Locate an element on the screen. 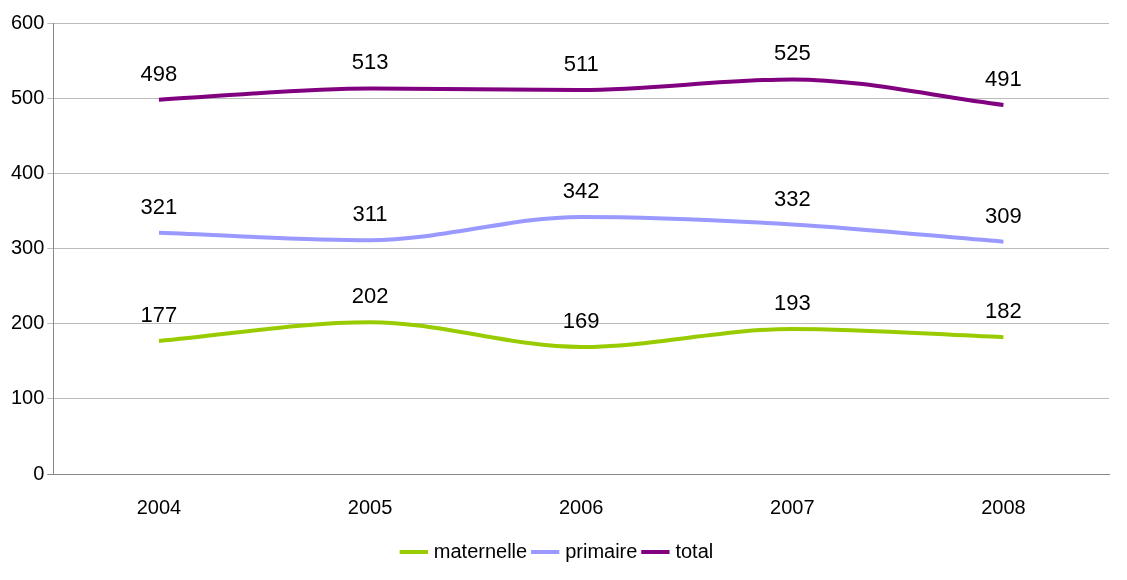 The width and height of the screenshot is (1127, 580). data-label: 182 is located at coordinates (1003, 311).